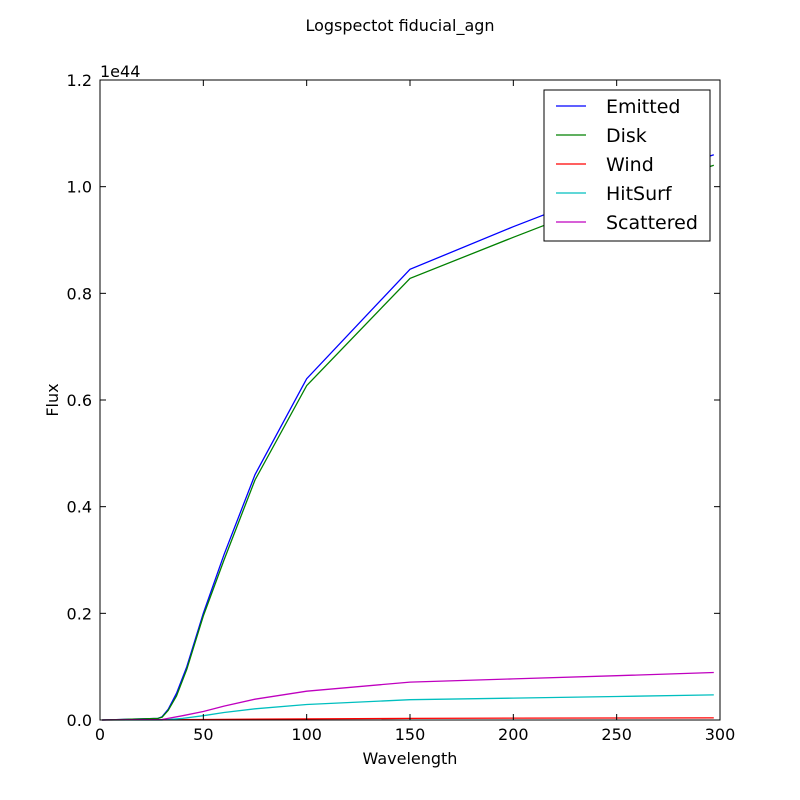 The image size is (800, 800). I want to click on y-tick-label: 0.8, so click(79, 293).